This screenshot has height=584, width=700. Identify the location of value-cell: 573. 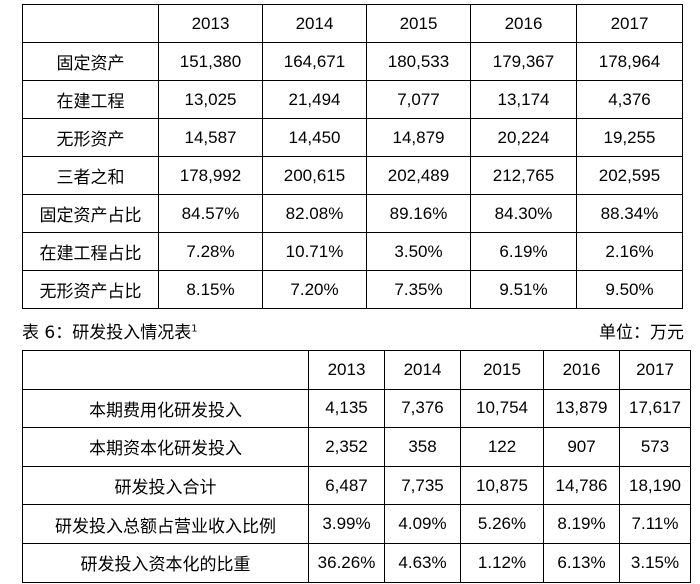
(655, 447).